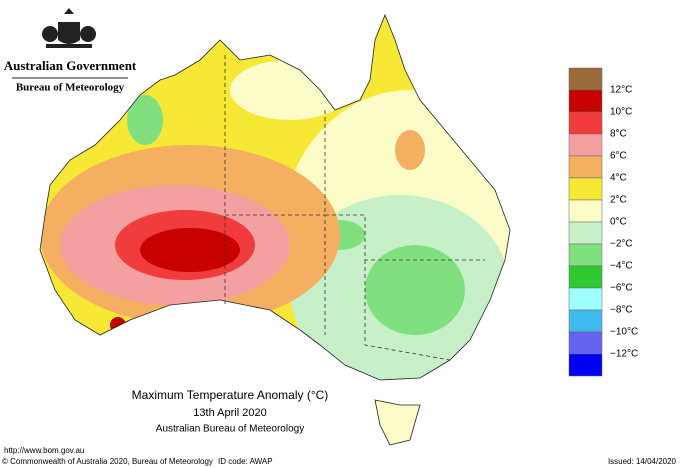  I want to click on legend-label: 10°C, so click(621, 112).